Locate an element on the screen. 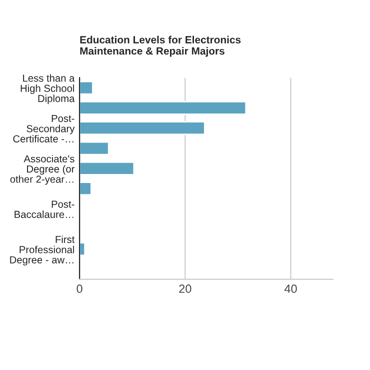  x-tick-label: 0 is located at coordinates (79, 288).